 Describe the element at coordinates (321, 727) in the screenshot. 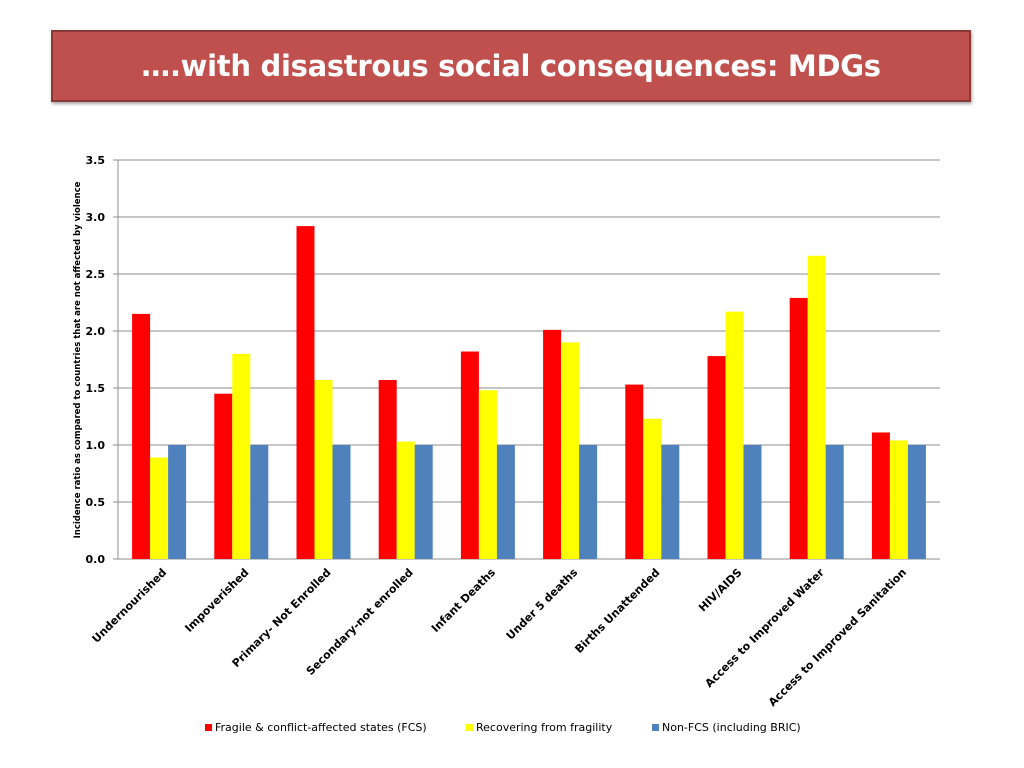

I see `legend-label: Fragile & conflict-affected states (FCS)` at that location.